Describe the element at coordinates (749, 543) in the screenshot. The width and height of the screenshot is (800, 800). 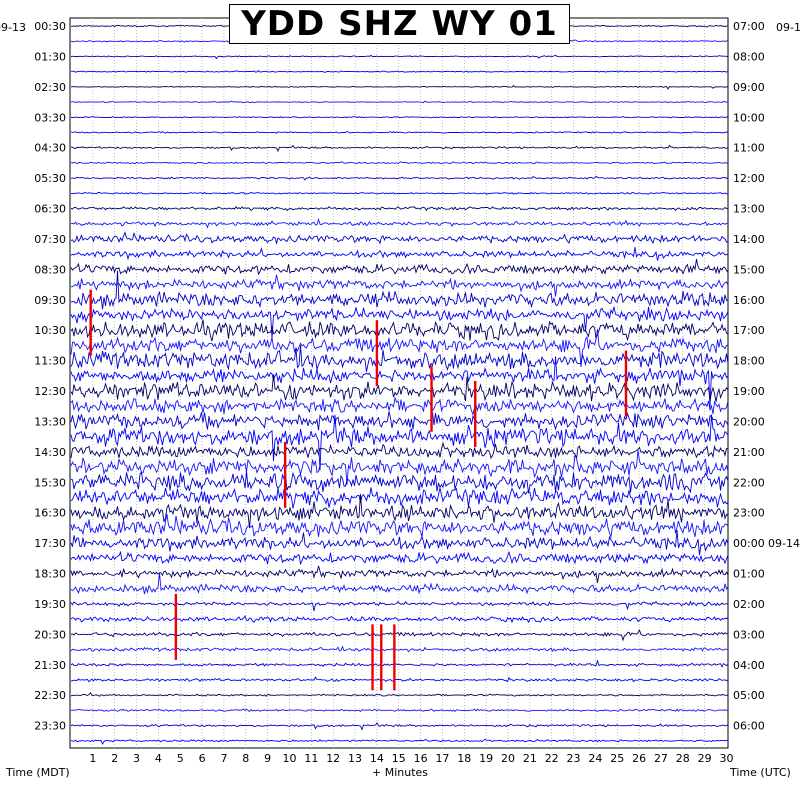
I see `right-time-label: 00:00` at that location.